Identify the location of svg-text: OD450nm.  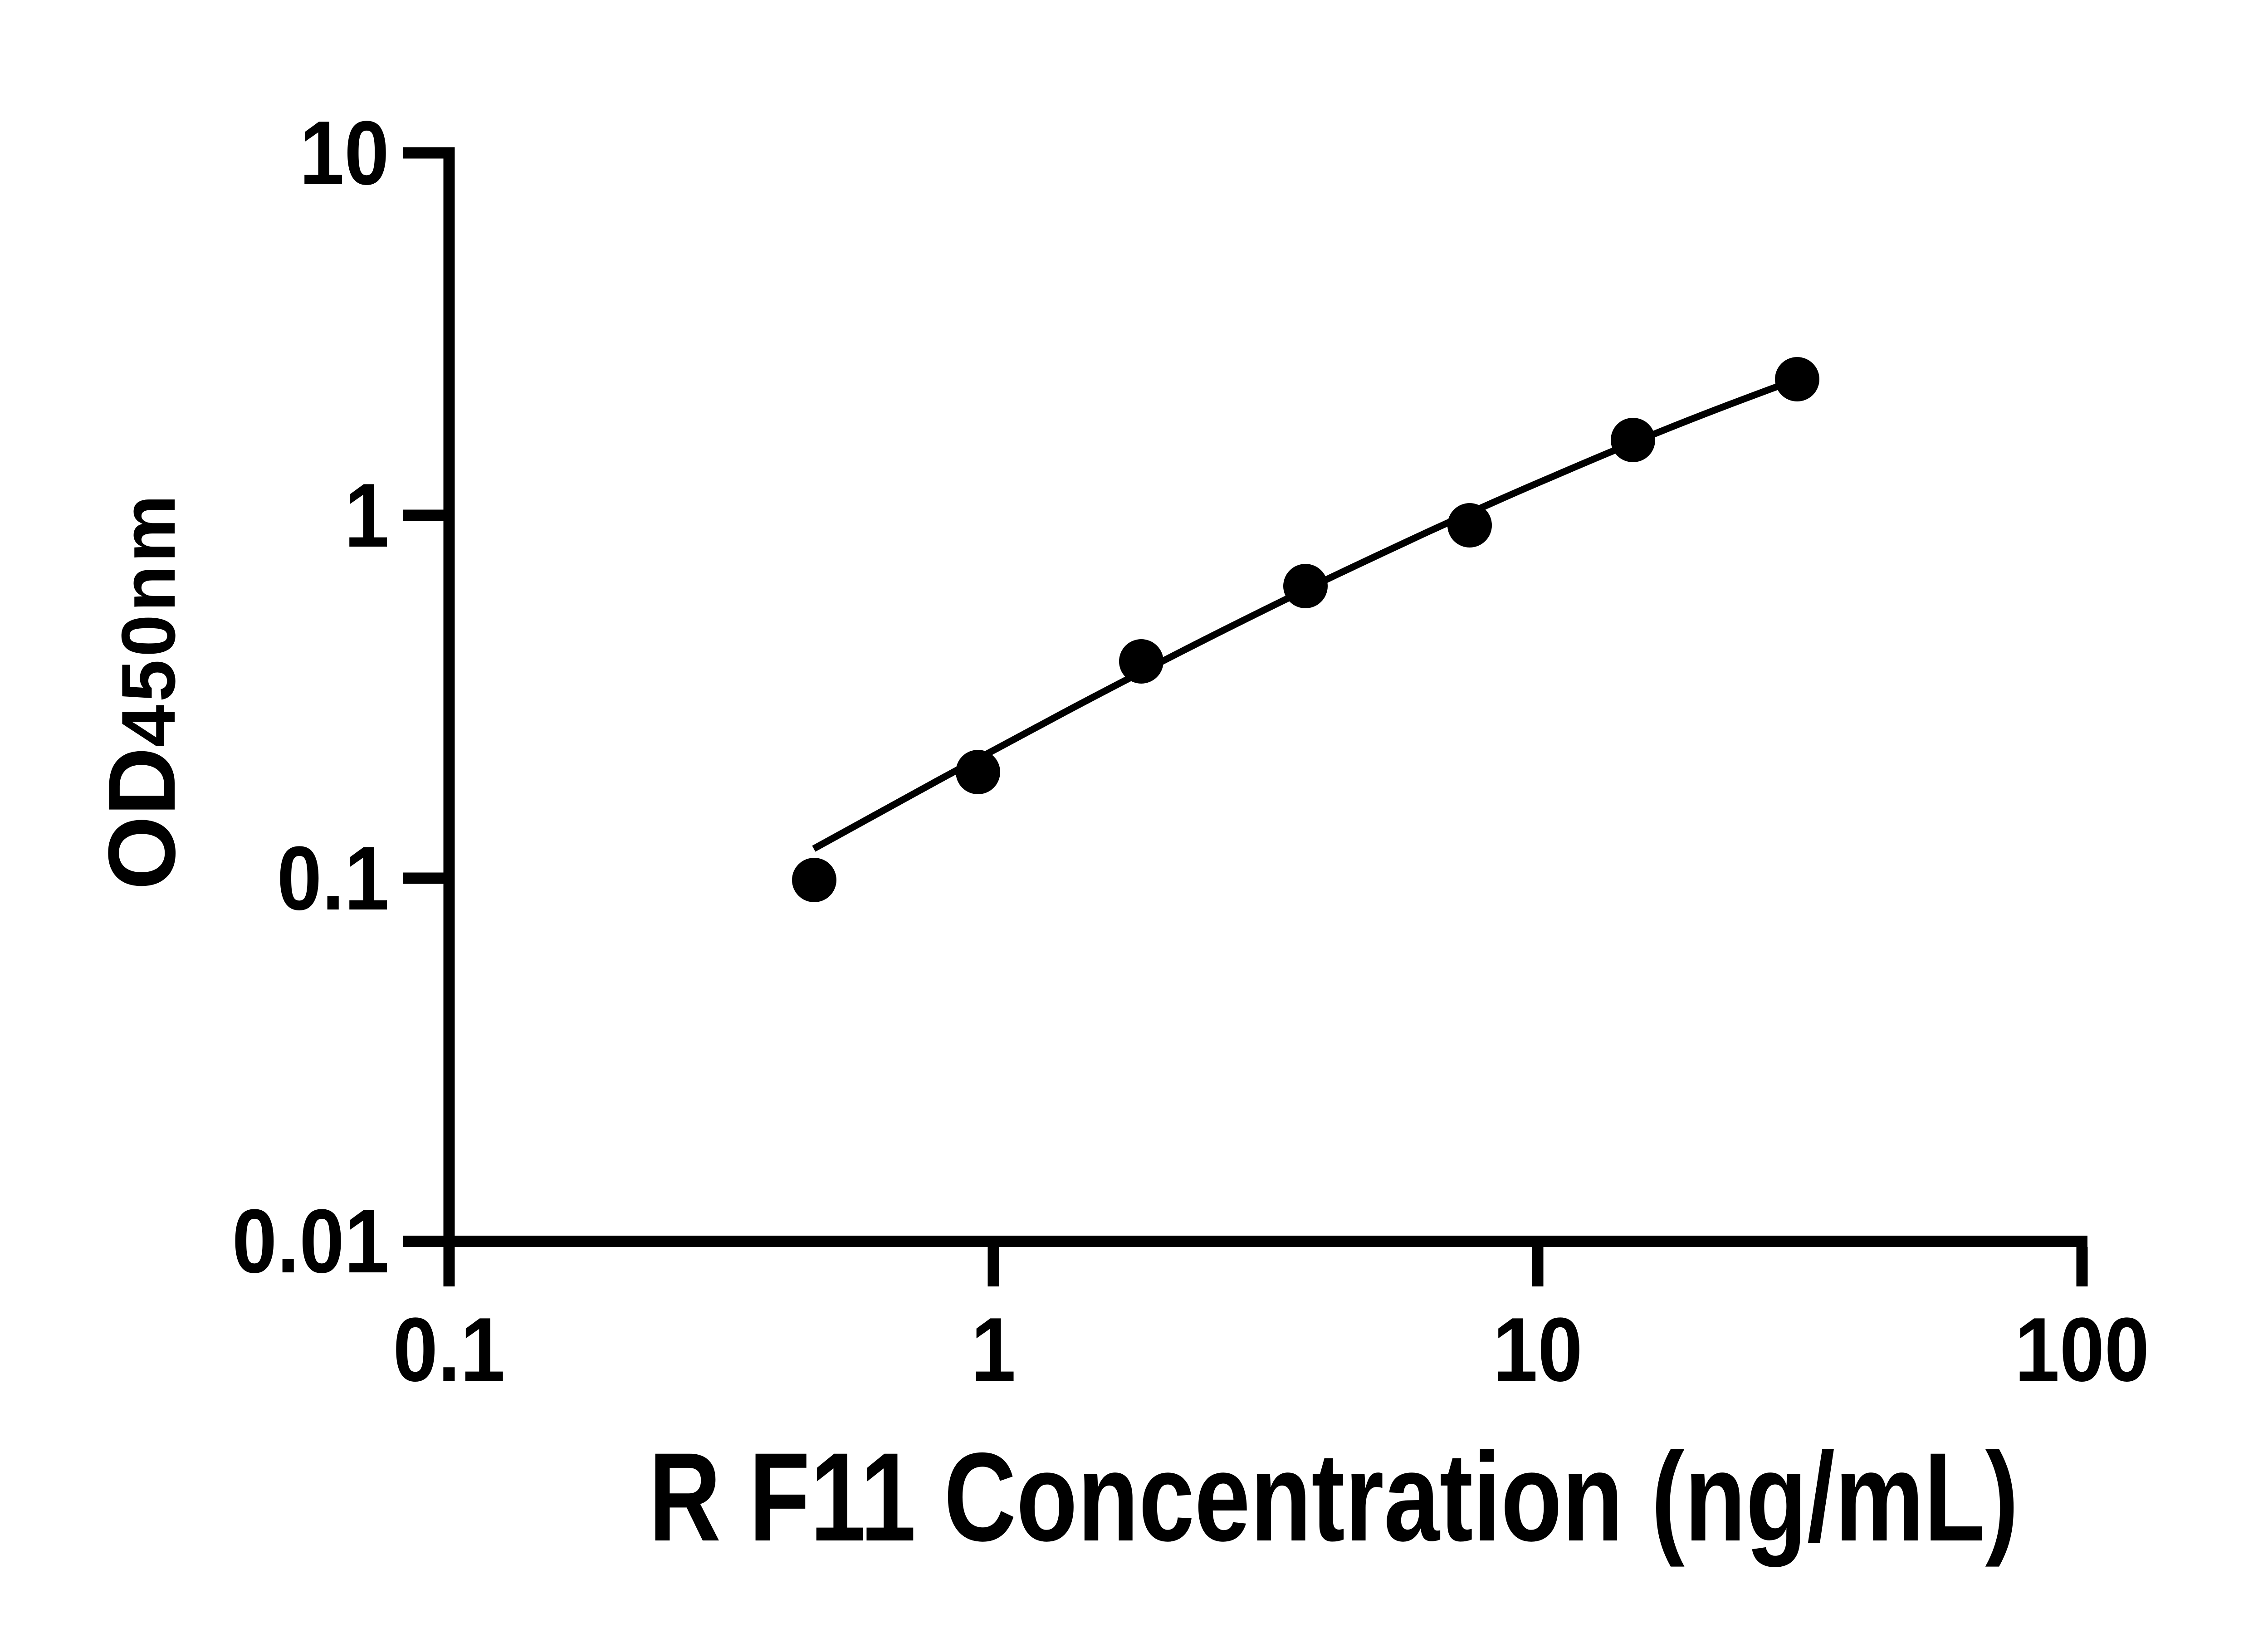
(141, 691).